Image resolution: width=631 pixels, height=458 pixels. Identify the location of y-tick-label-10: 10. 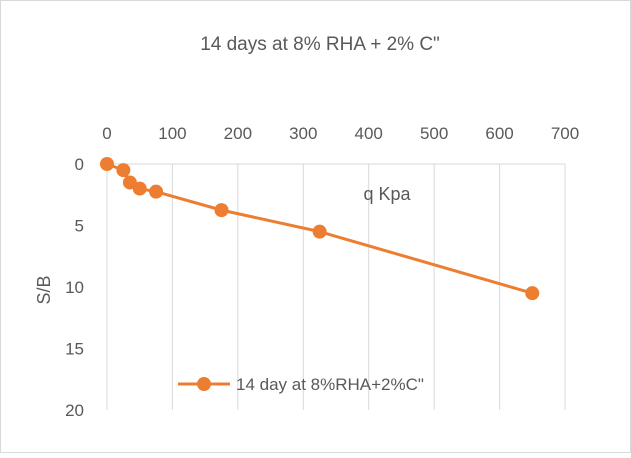
(74, 287).